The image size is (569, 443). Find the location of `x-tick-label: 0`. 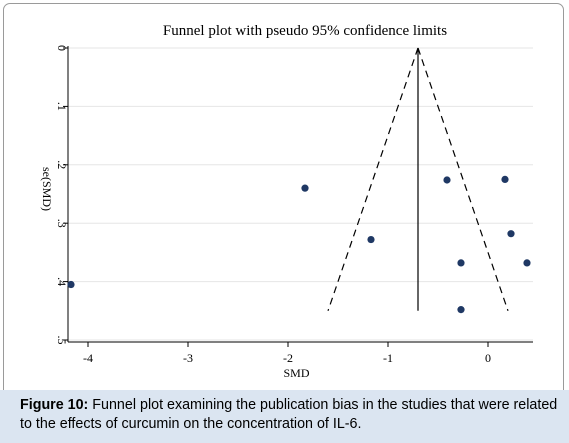

x-tick-label: 0 is located at coordinates (488, 358).